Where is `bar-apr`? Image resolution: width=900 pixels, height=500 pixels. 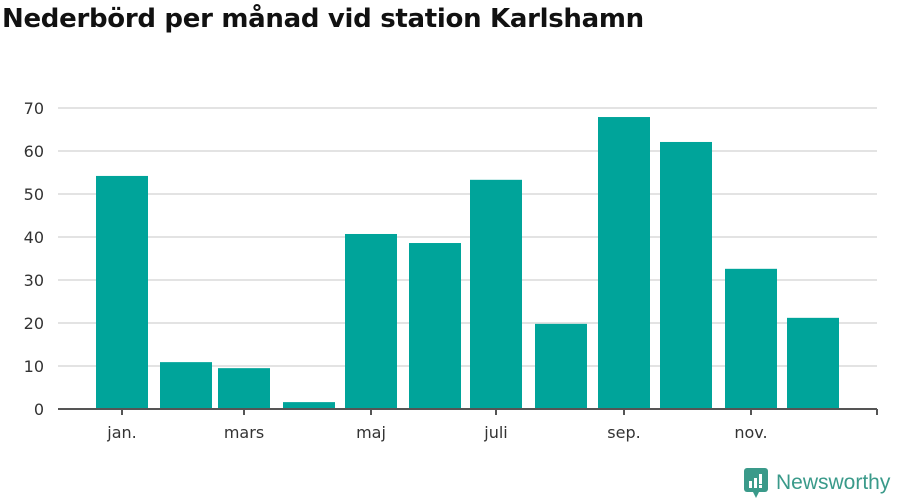 bar-apr is located at coordinates (309, 405).